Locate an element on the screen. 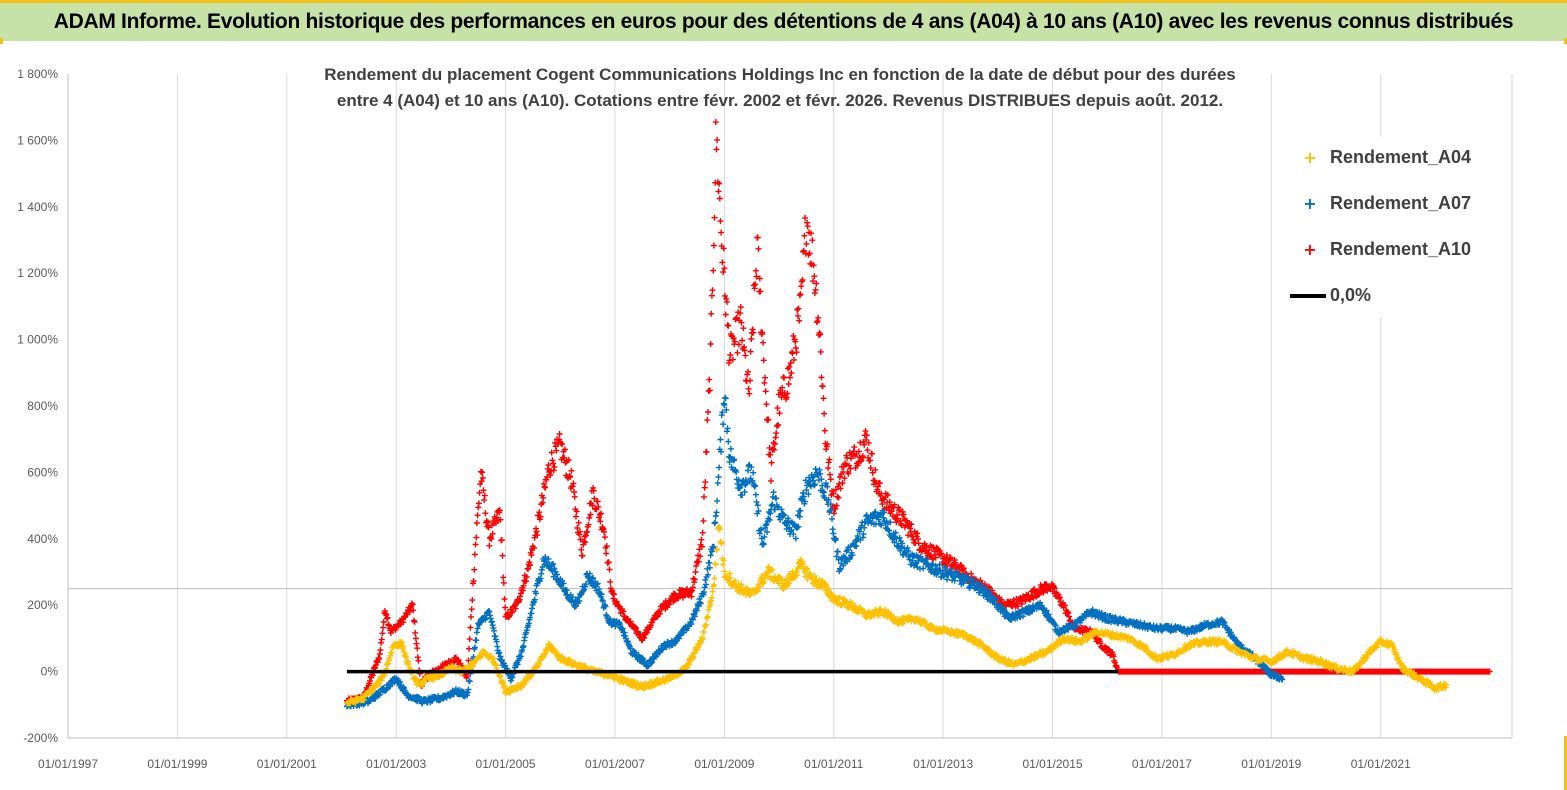 The width and height of the screenshot is (1567, 790). legend-marker-a04: + is located at coordinates (1310, 157).